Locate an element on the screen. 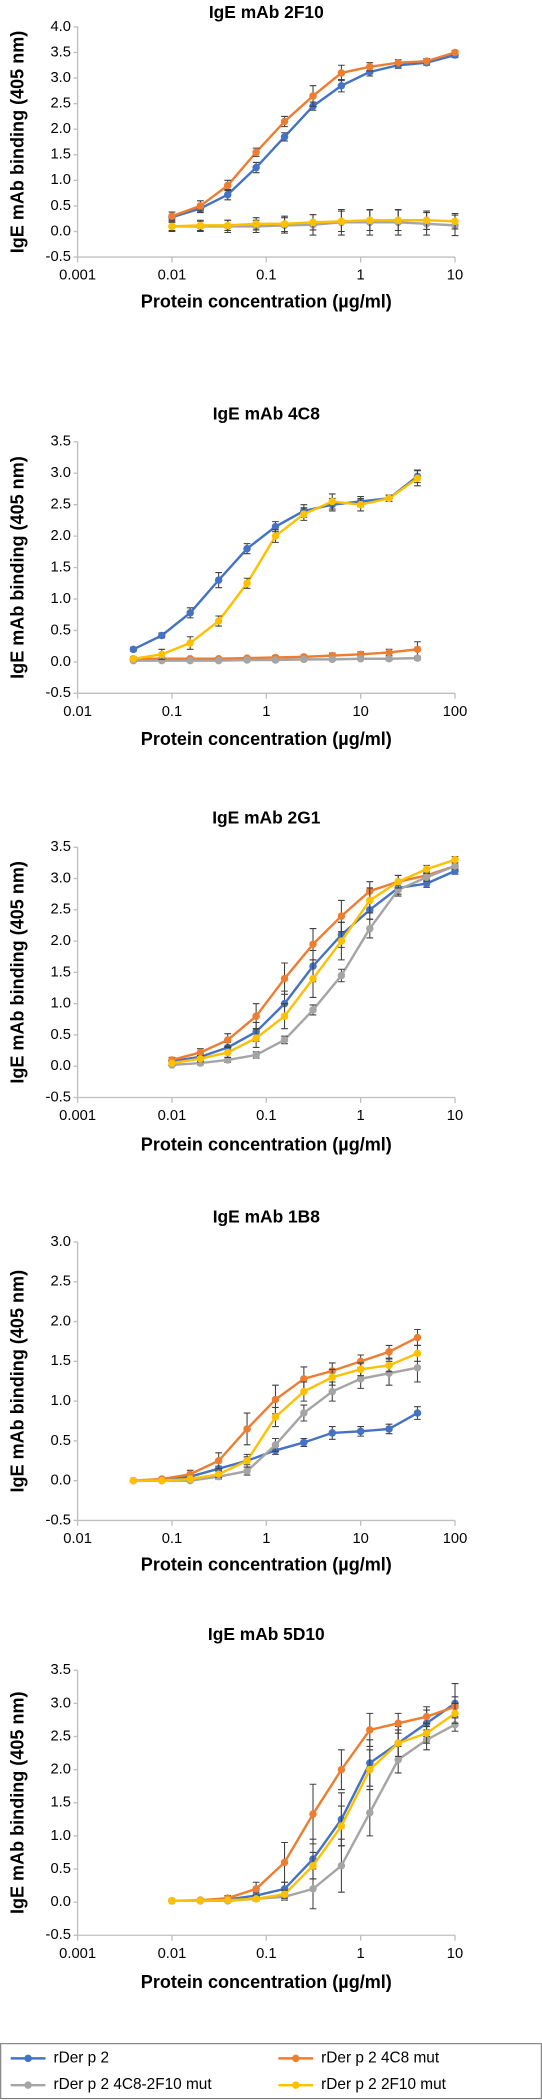 The height and width of the screenshot is (2100, 542). chart-title: IgE mAb 4C8 is located at coordinates (267, 414).